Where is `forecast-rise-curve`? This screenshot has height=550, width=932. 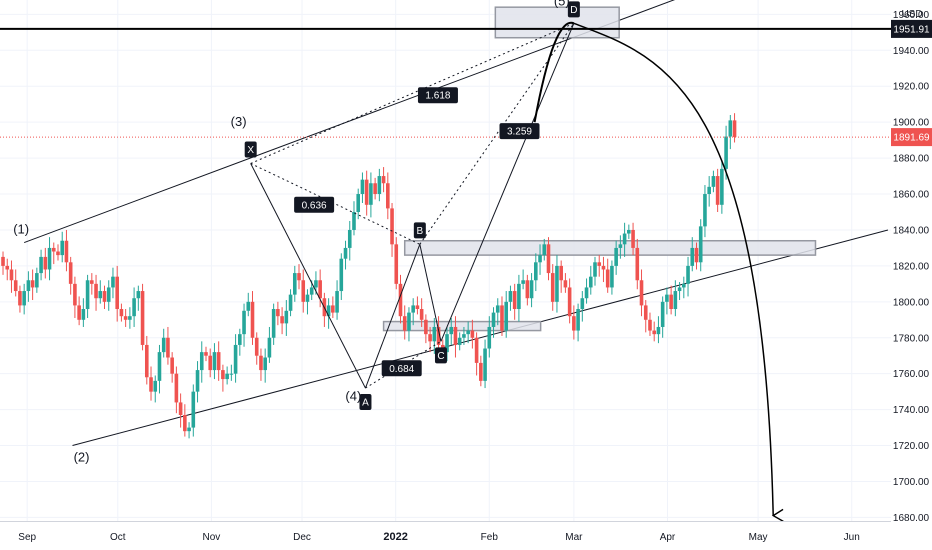
forecast-rise-curve is located at coordinates (554, 72).